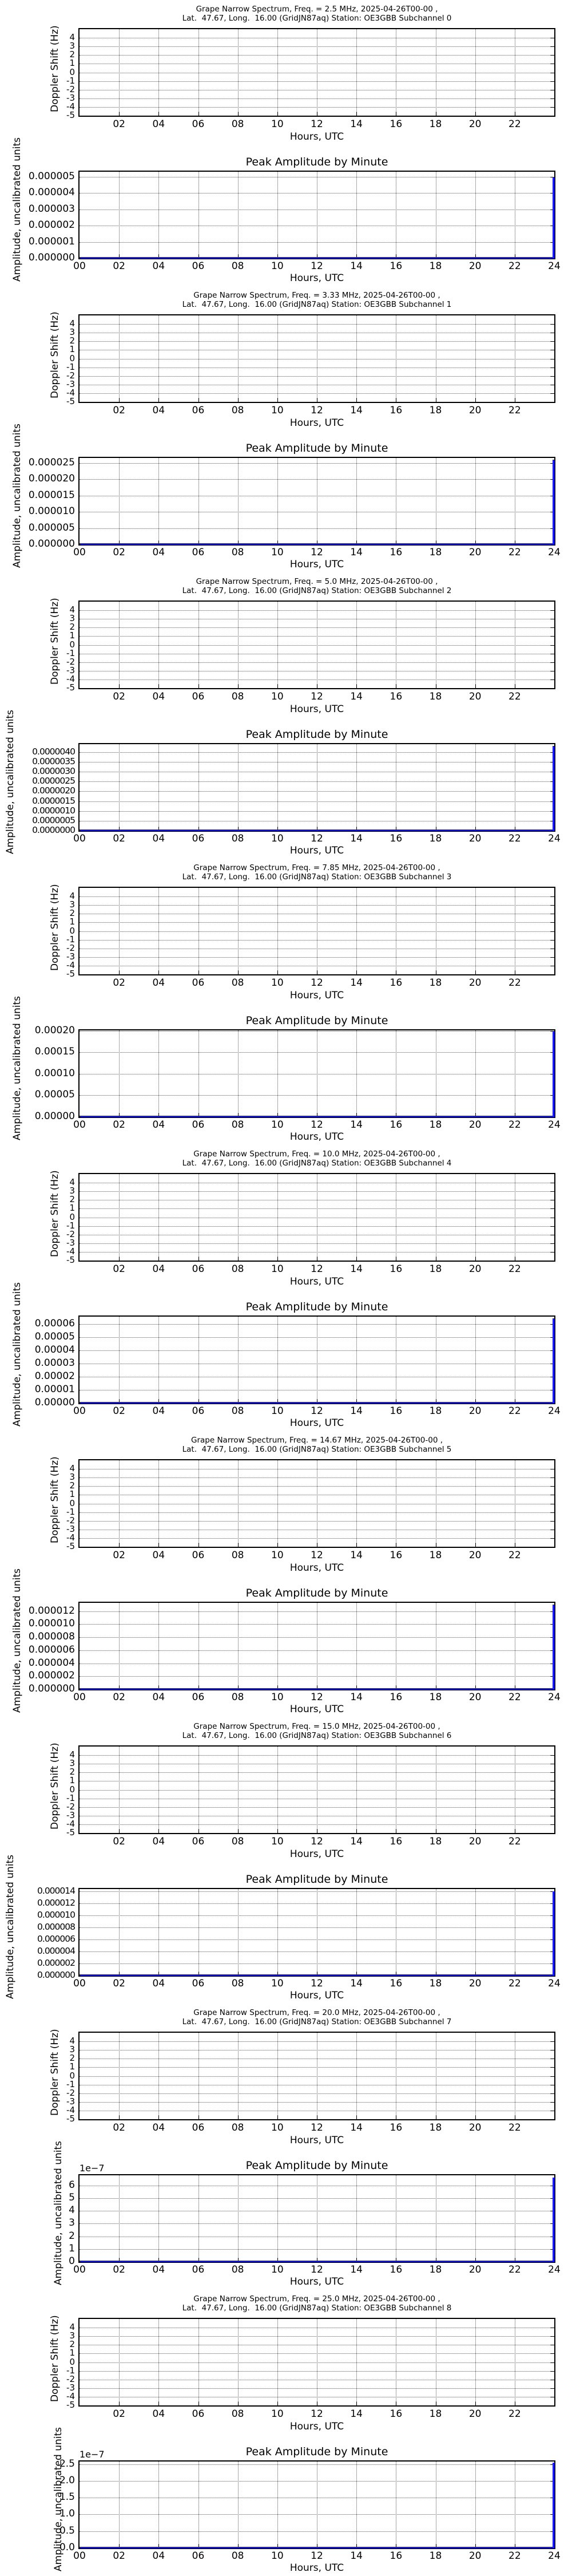 Image resolution: width=572 pixels, height=2576 pixels. Describe the element at coordinates (51, 241) in the screenshot. I see `y-tick-label: 0.000001` at that location.